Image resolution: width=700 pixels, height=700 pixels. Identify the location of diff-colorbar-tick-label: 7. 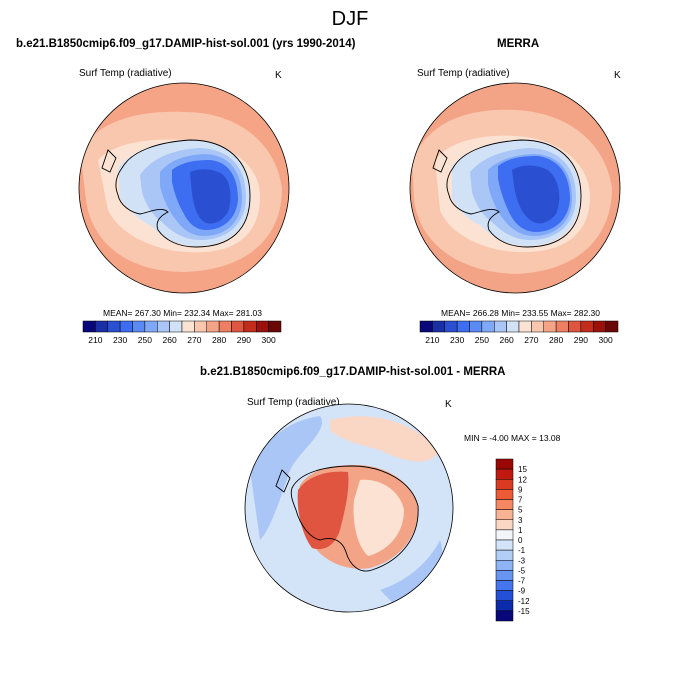
(520, 500).